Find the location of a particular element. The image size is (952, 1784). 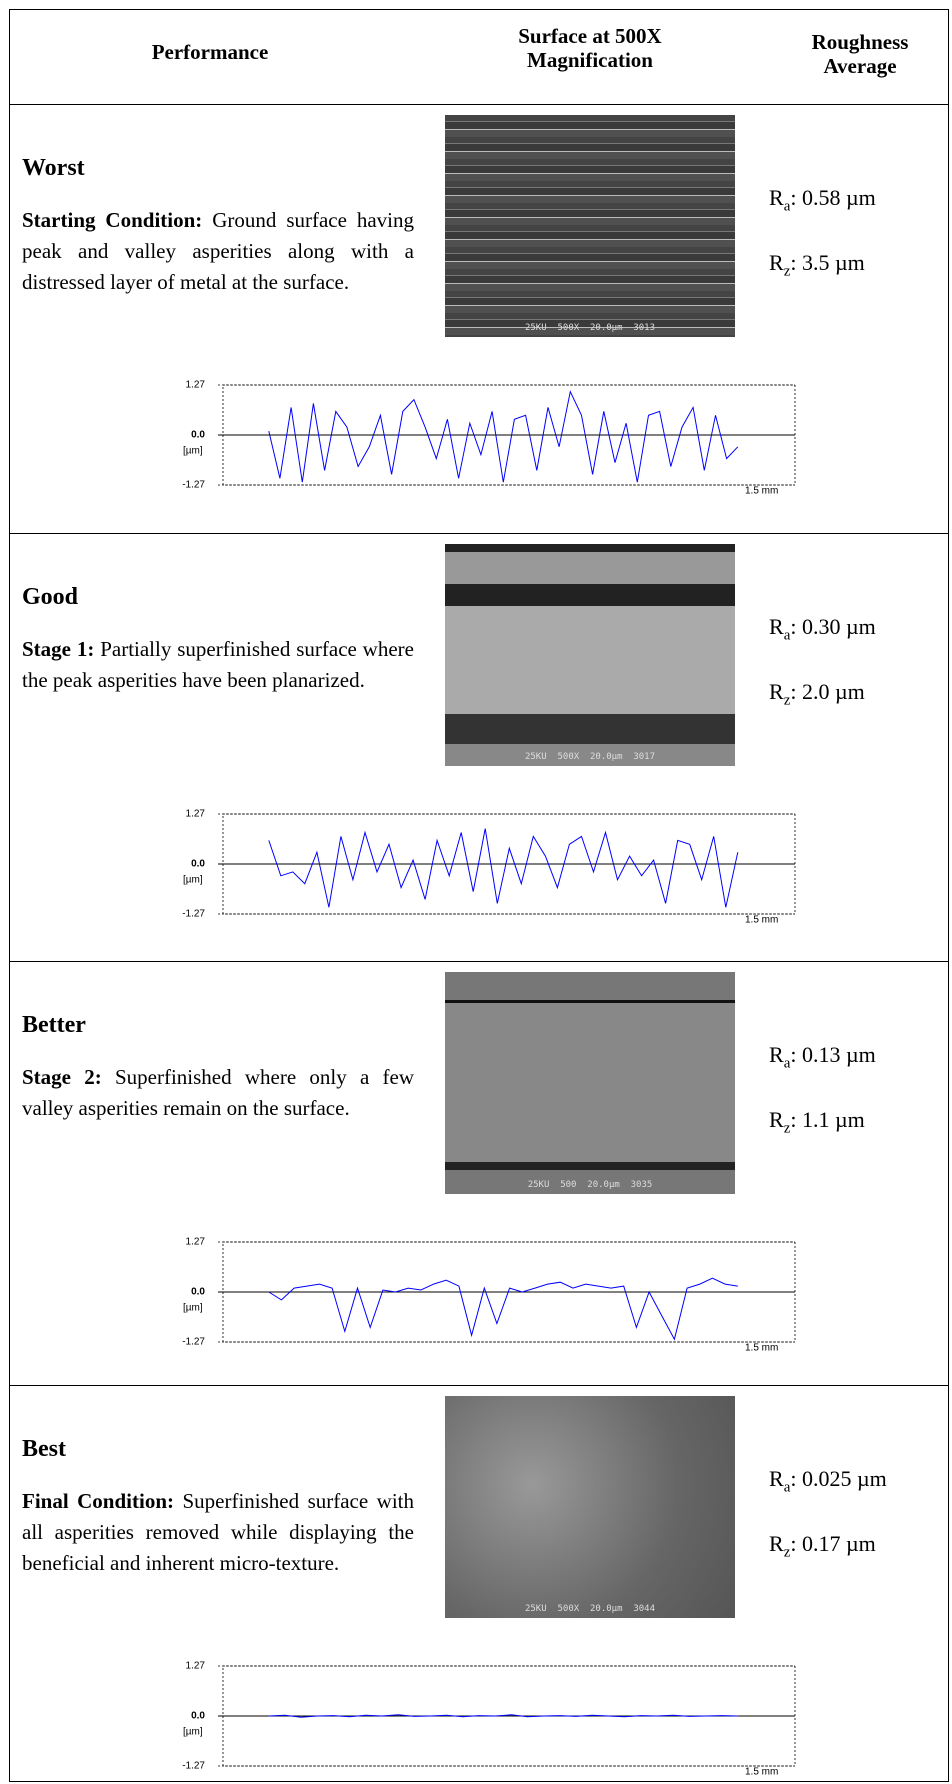

roughness-value: Rz: 1.1 µm is located at coordinates (817, 1122).